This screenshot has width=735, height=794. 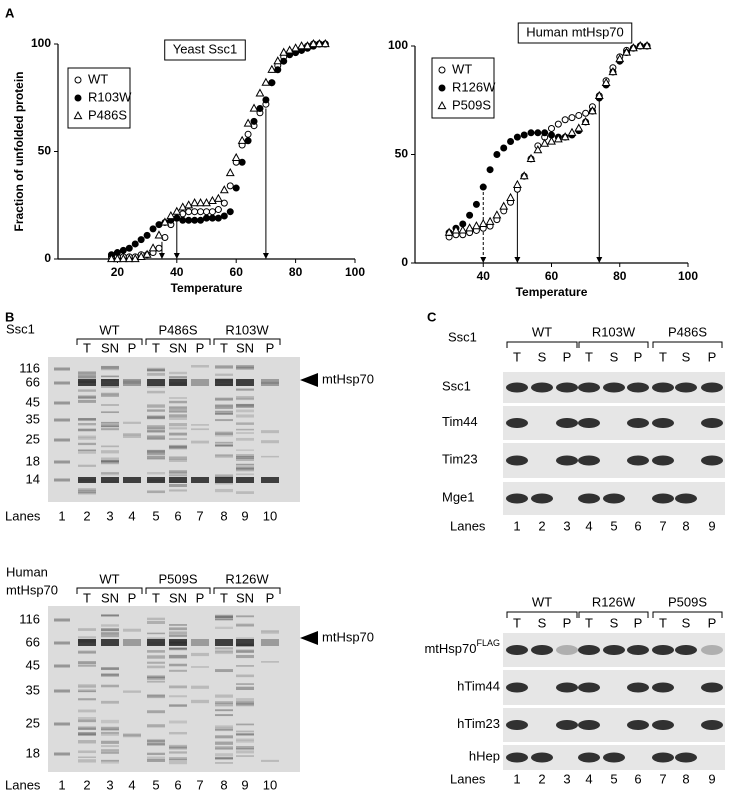 I want to click on x-axis-label: Temperature, so click(x=552, y=292).